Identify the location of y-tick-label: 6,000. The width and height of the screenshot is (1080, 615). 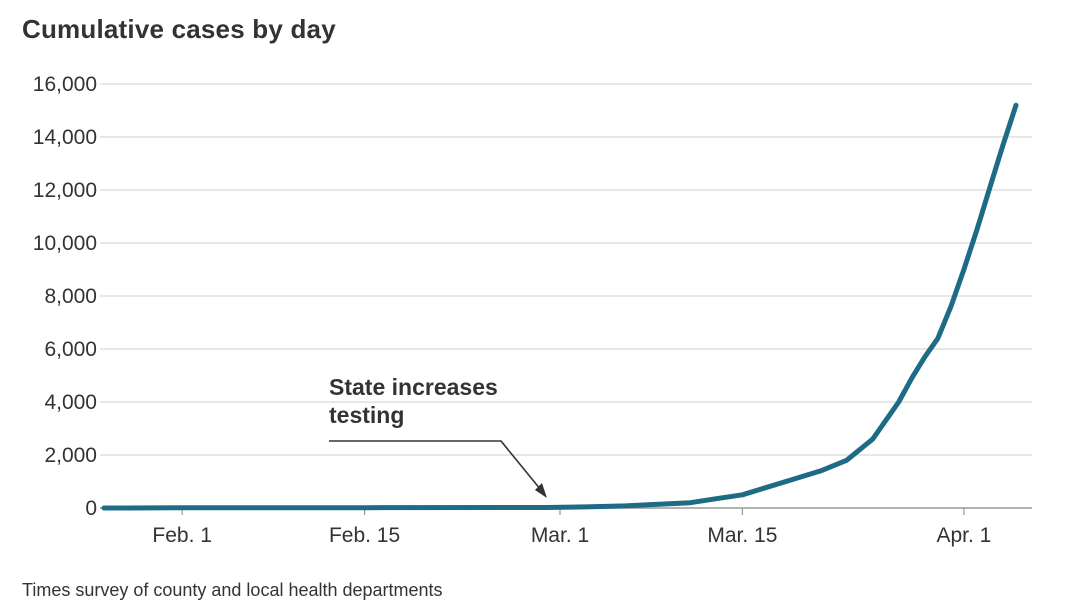
(70, 349).